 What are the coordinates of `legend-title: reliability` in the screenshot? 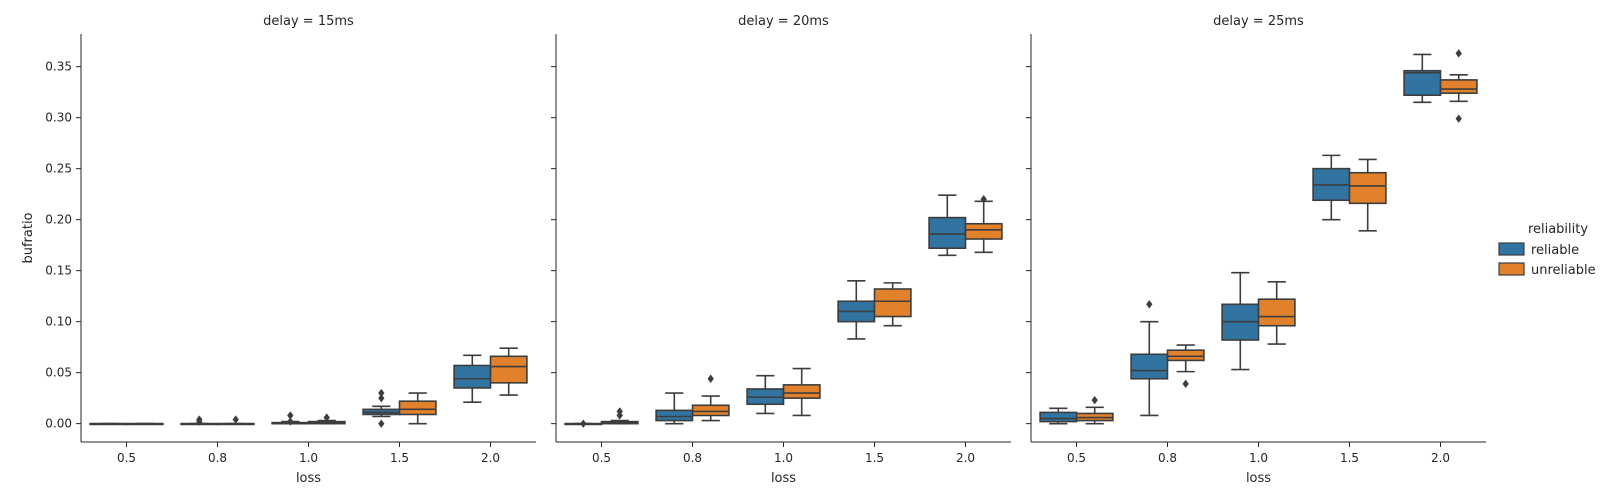 It's located at (1558, 229).